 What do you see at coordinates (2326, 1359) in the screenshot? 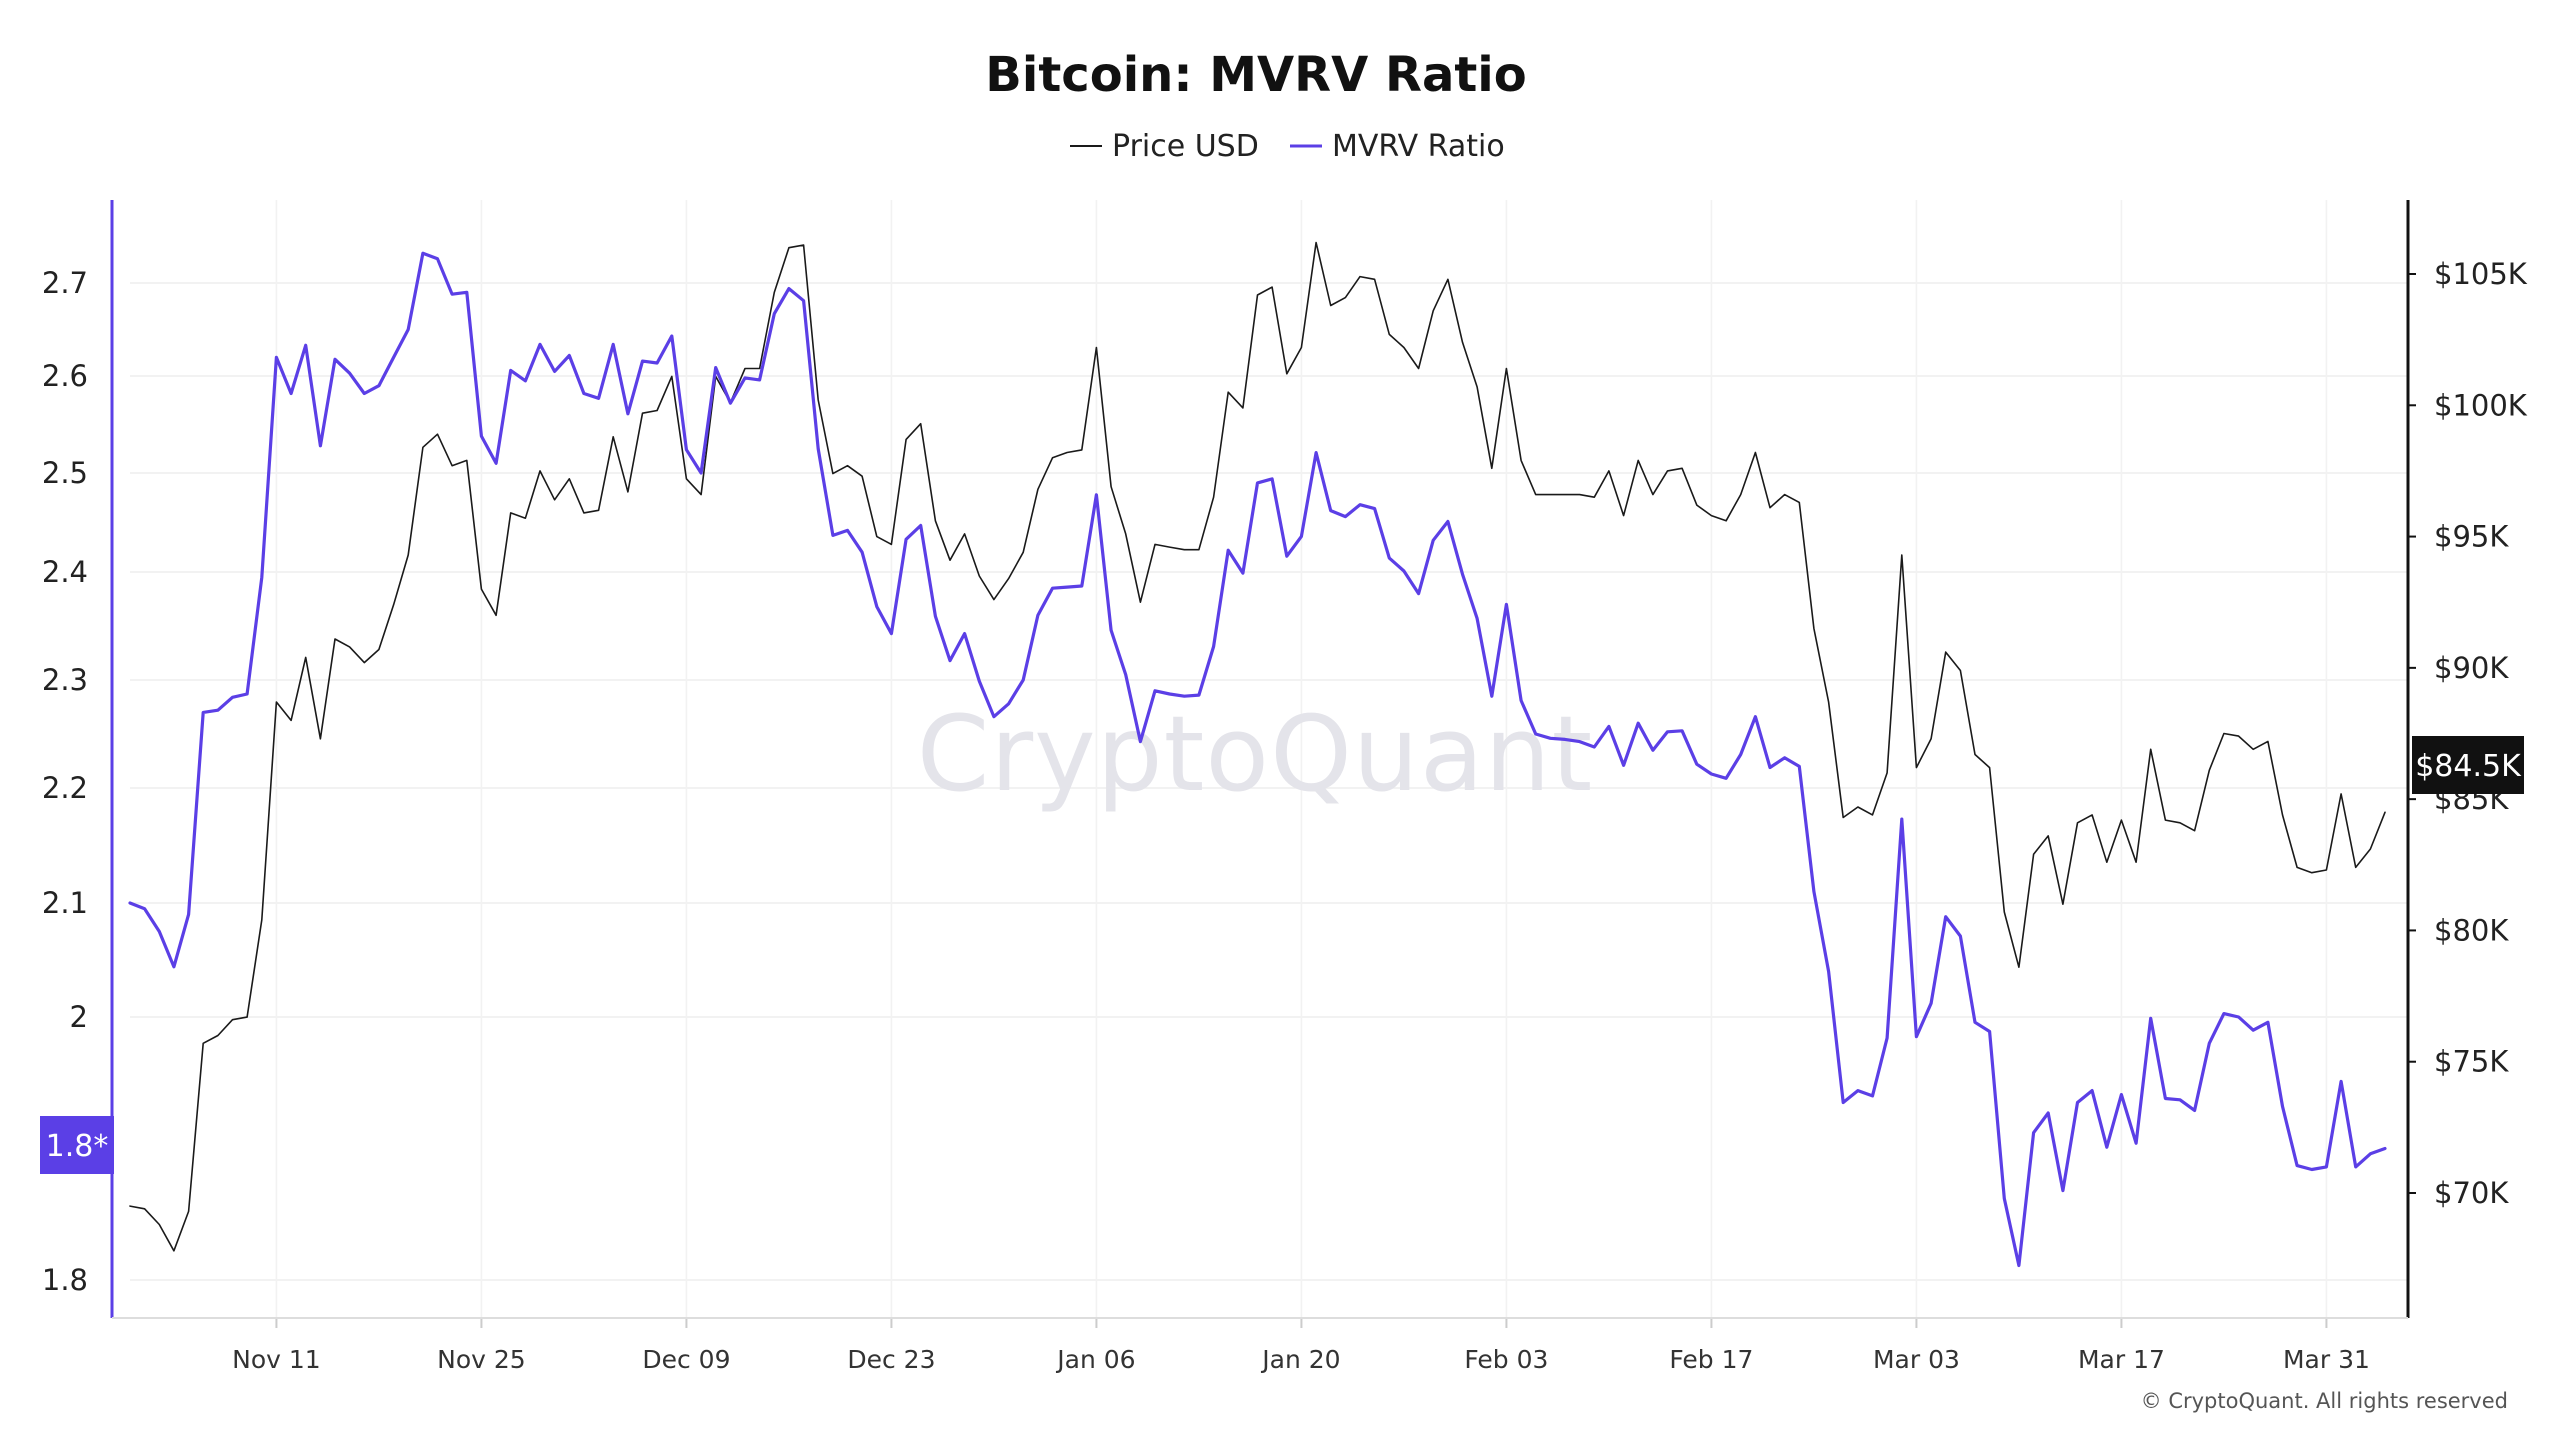
I see `x-tick-label: Mar 31` at bounding box center [2326, 1359].